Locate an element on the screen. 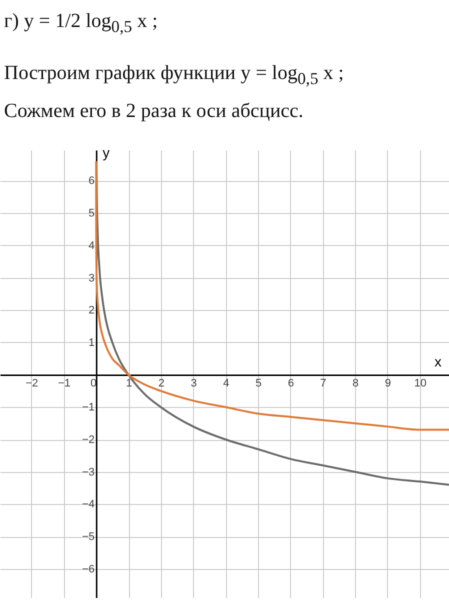 The height and width of the screenshot is (600, 449). y-tick-label: 2 is located at coordinates (91, 310).